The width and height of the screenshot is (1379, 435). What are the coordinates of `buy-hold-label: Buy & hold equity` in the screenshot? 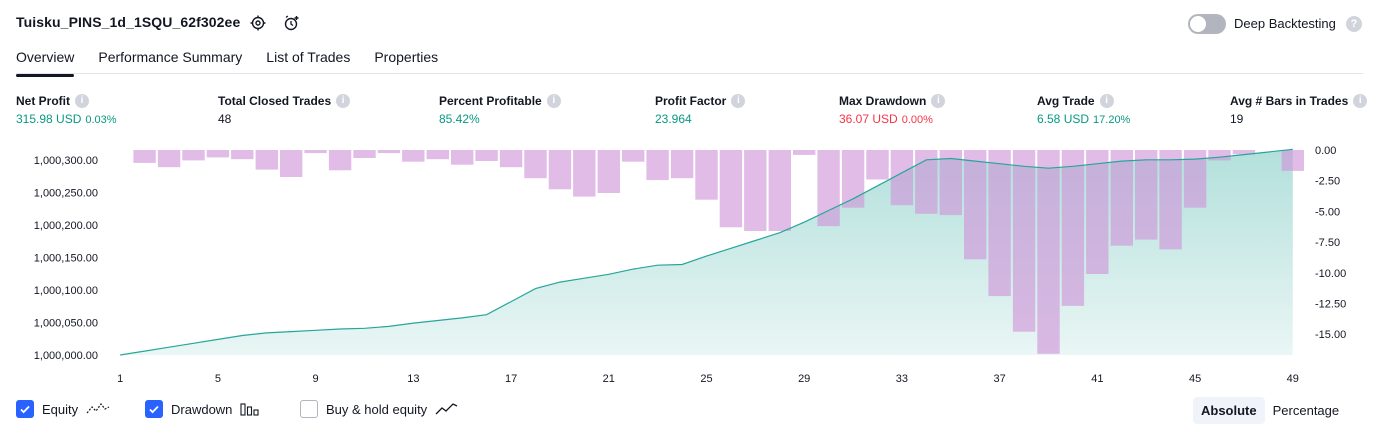 It's located at (377, 409).